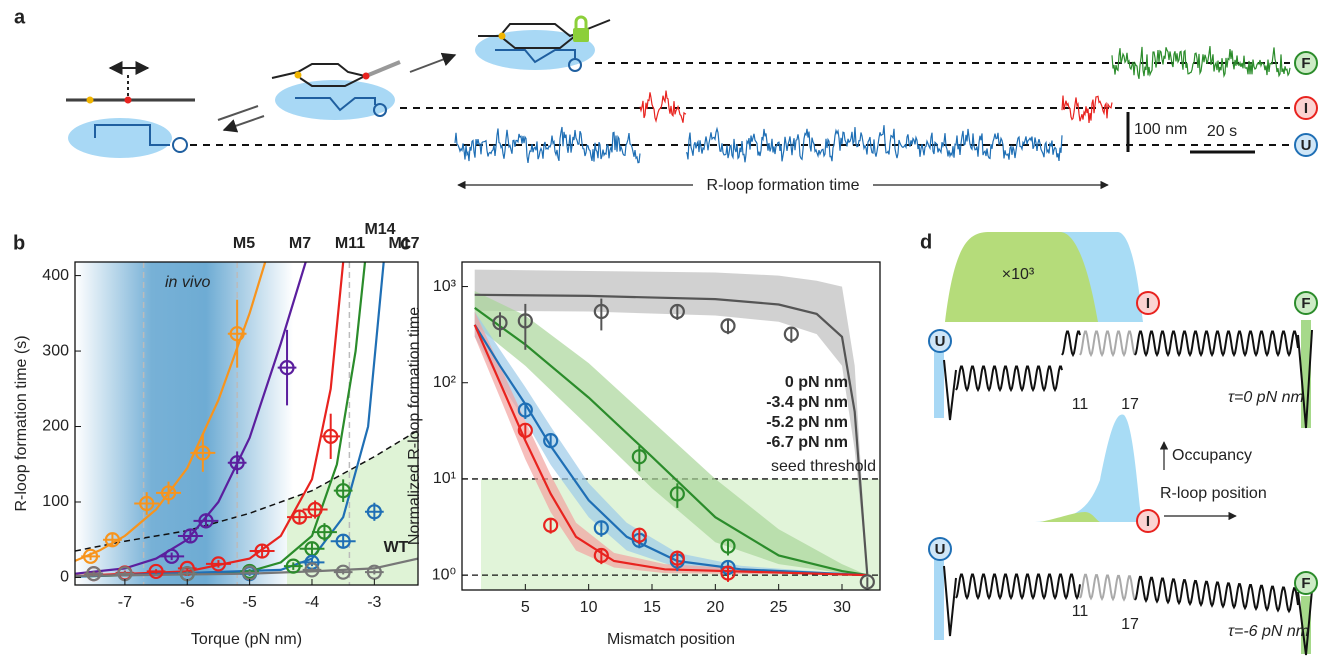 This screenshot has height=665, width=1330. I want to click on seed-region, so click(352, 507).